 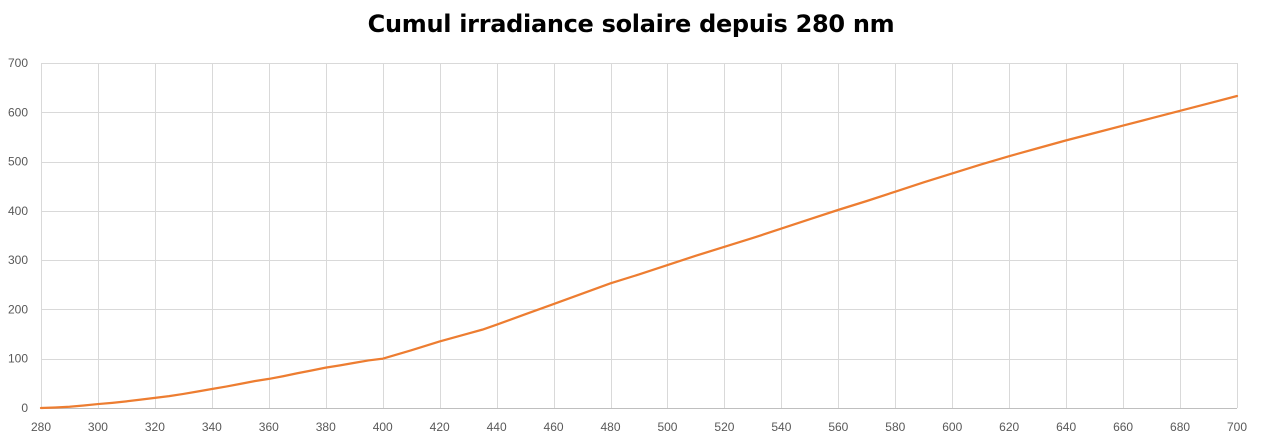 What do you see at coordinates (497, 427) in the screenshot?
I see `x-tick-label: 440` at bounding box center [497, 427].